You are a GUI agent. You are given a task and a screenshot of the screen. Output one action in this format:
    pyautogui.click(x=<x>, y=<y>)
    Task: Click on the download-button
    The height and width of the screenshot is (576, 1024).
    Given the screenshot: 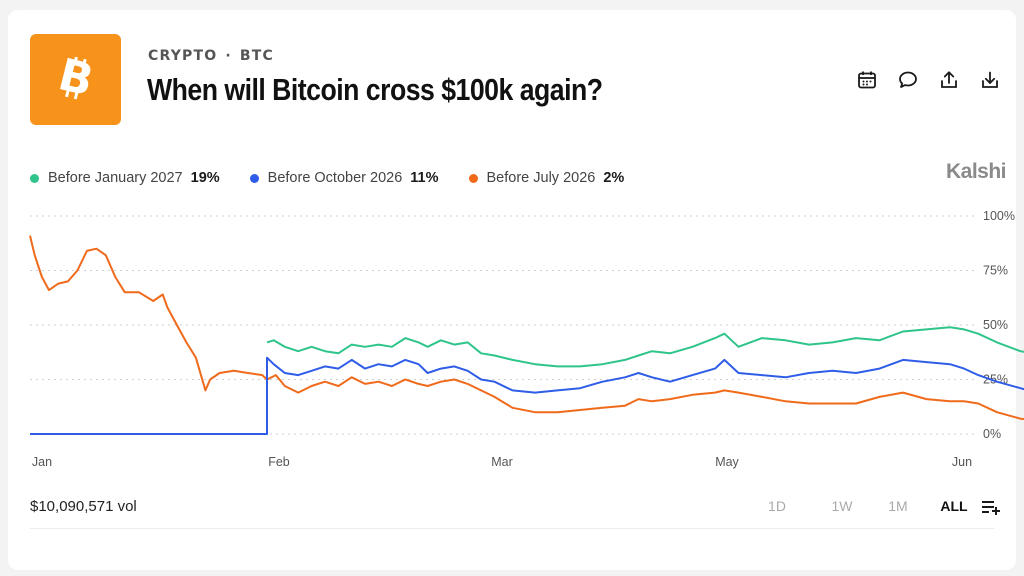 What is the action you would take?
    pyautogui.click(x=990, y=80)
    